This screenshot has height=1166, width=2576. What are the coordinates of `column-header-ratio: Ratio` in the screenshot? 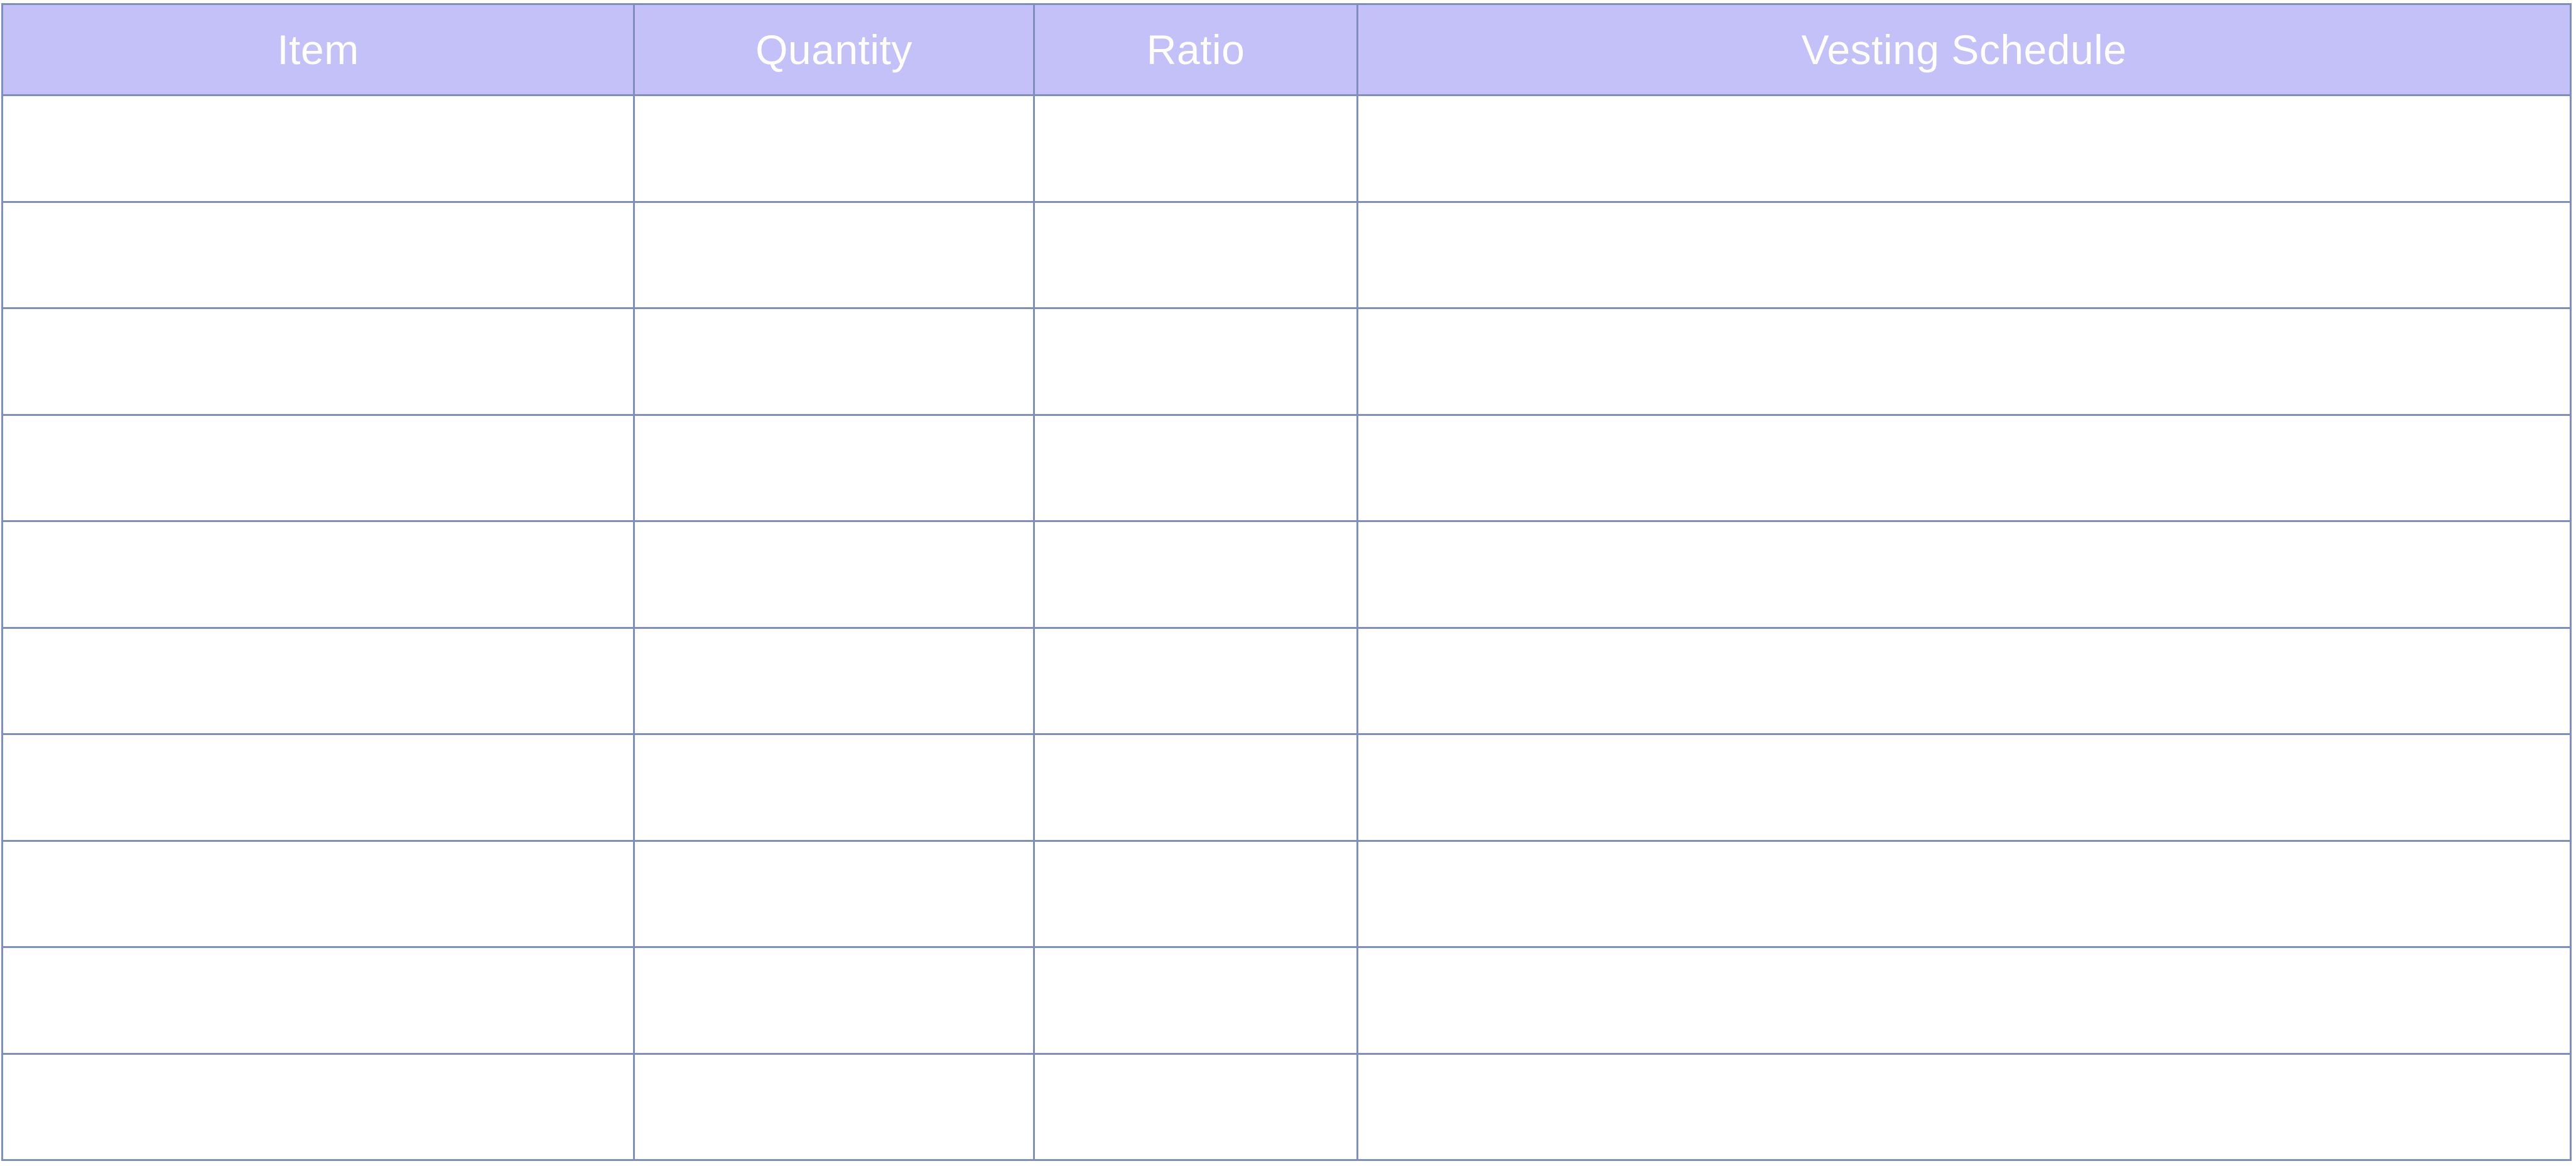 It's located at (1196, 49).